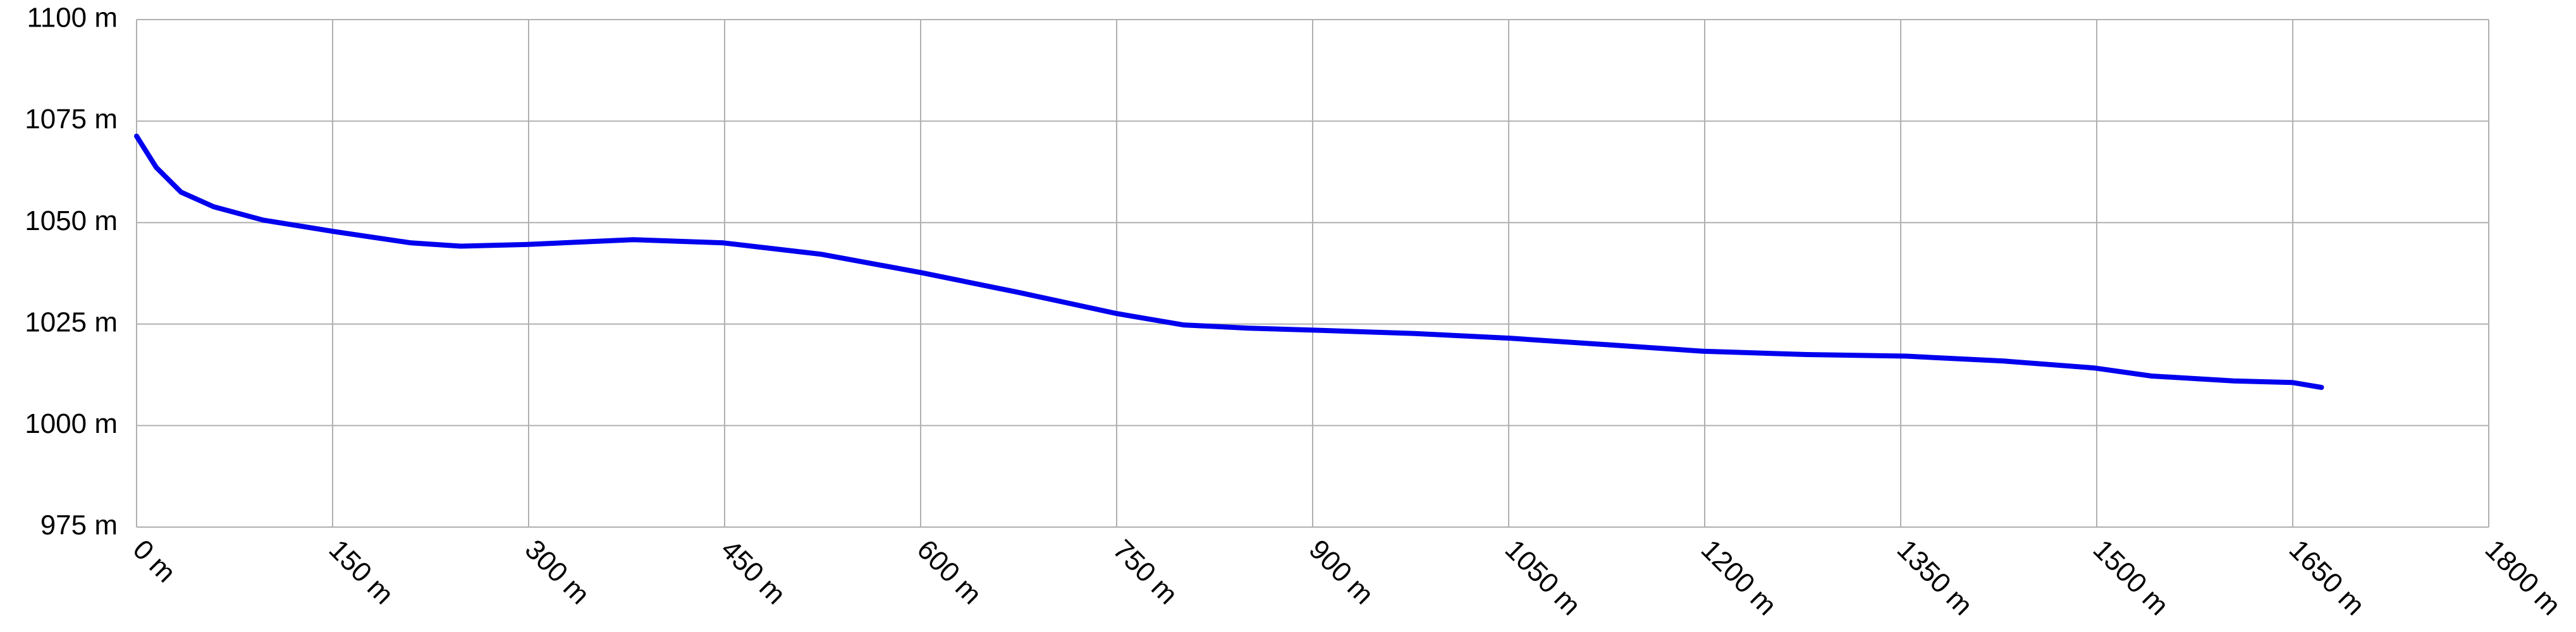 The width and height of the screenshot is (2576, 632). Describe the element at coordinates (1145, 572) in the screenshot. I see `x-tick-label: 750 m` at that location.